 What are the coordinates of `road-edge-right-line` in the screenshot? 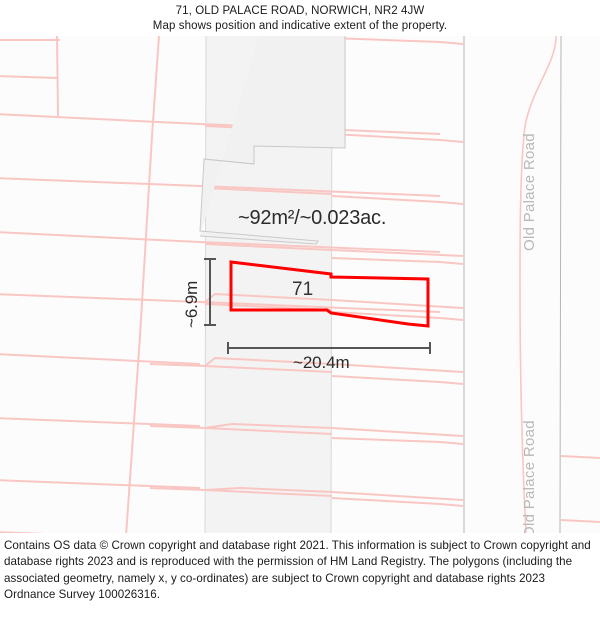 It's located at (560, 284).